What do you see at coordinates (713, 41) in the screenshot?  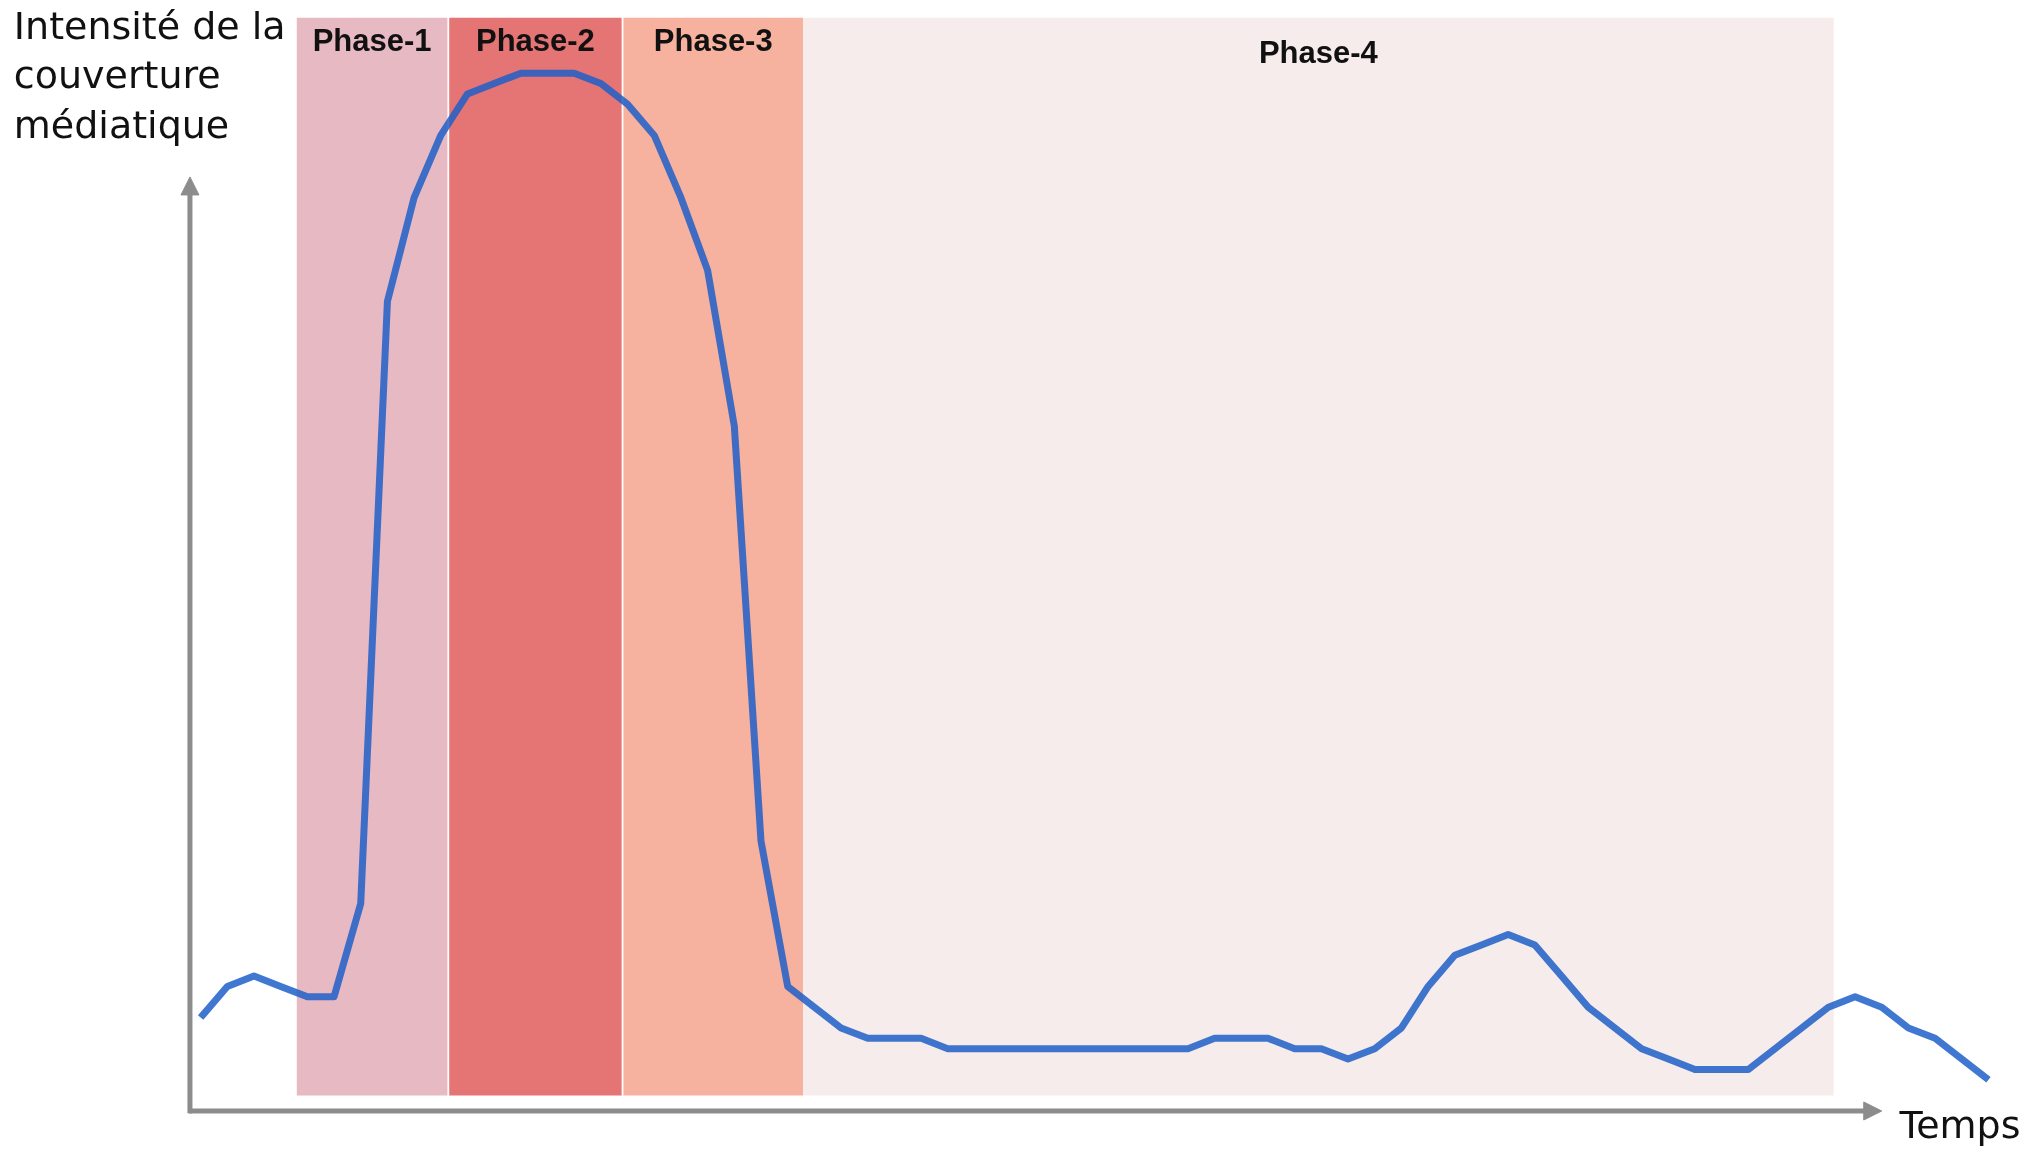 I see `text: Phase-3` at bounding box center [713, 41].